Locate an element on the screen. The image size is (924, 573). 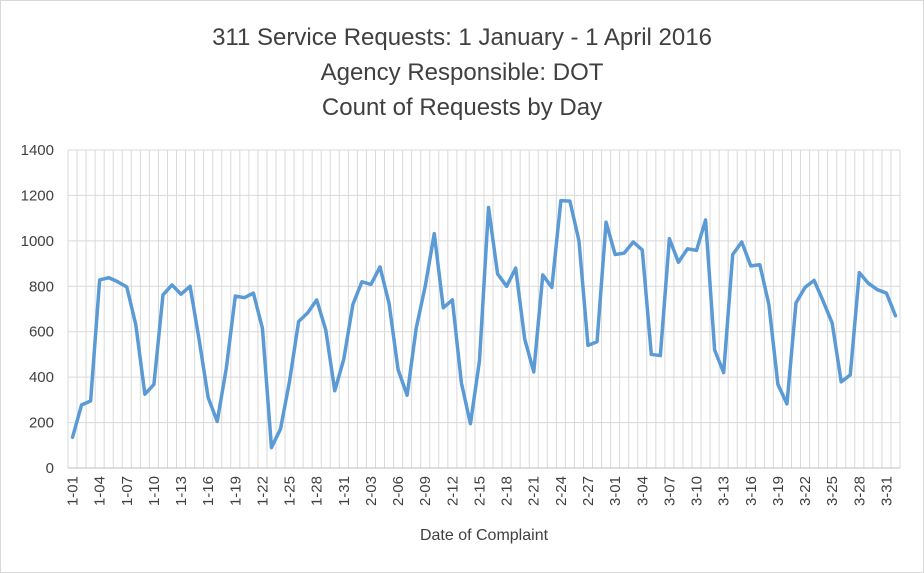
x-tick-label: 1-31 is located at coordinates (344, 491).